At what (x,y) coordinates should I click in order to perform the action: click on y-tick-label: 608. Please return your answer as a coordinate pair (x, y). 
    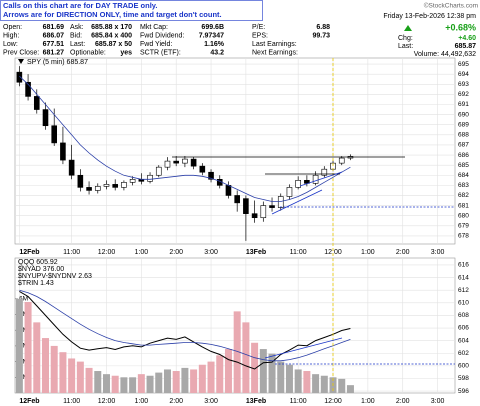
    Looking at the image, I should click on (463, 315).